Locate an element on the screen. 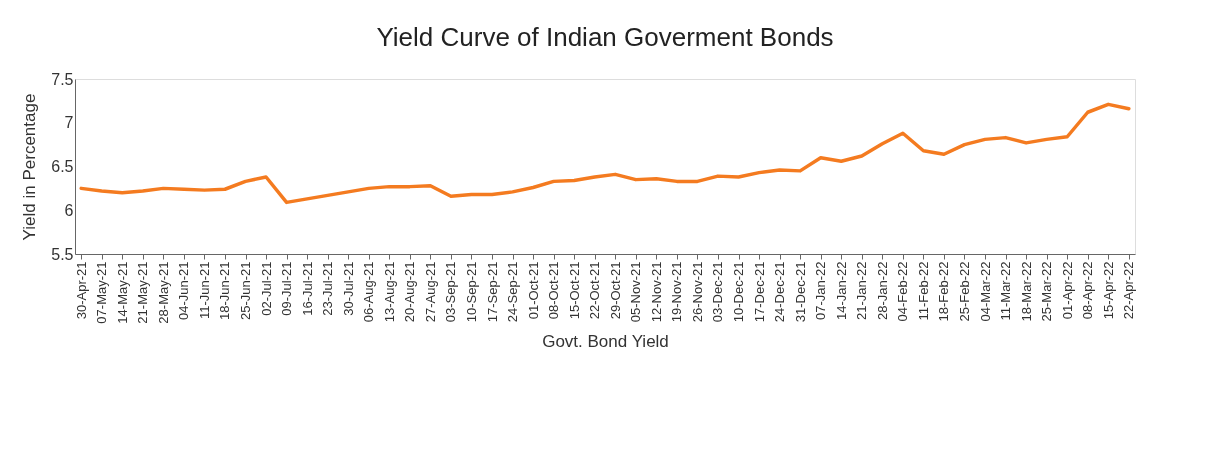  y-tick-label: 7.5 is located at coordinates (62, 79).